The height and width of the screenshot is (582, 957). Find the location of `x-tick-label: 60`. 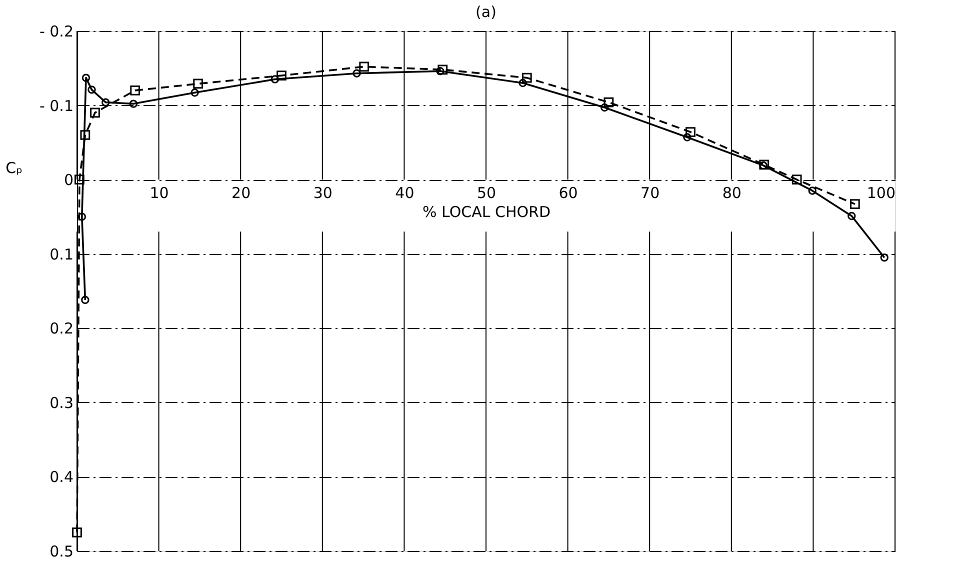

x-tick-label: 60 is located at coordinates (568, 193).